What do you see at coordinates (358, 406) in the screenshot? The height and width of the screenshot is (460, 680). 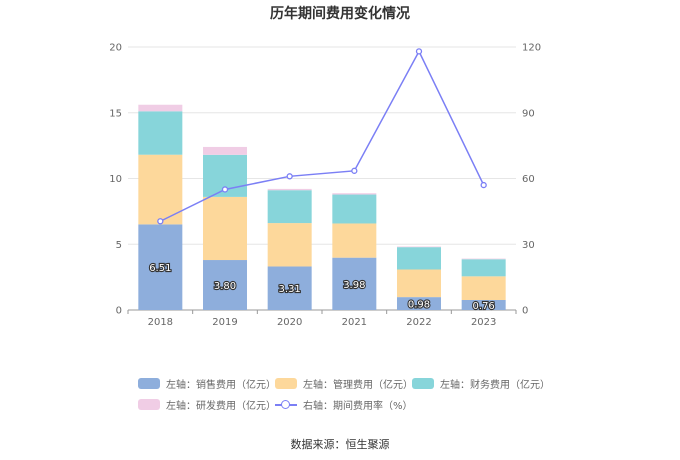 I see `legend-label-rate: 右轴：期间费用率（%）` at bounding box center [358, 406].